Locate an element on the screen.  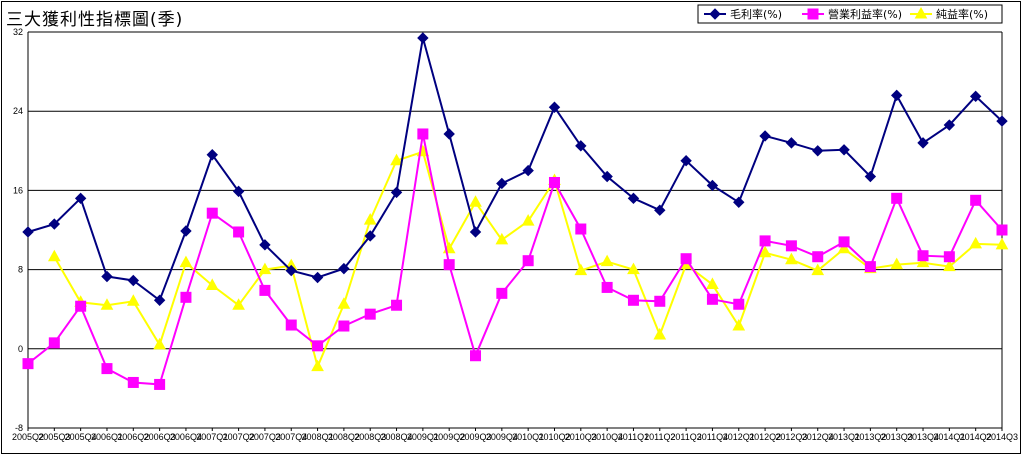
x-tick-label: 2013Q1 is located at coordinates (844, 437).